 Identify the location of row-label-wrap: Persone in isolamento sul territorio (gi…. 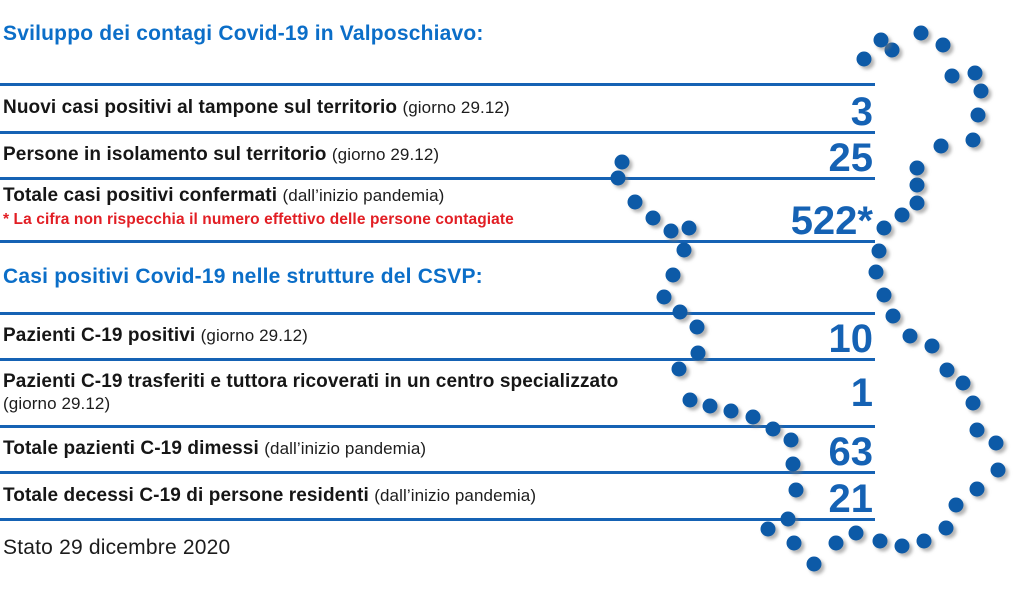
(219, 155).